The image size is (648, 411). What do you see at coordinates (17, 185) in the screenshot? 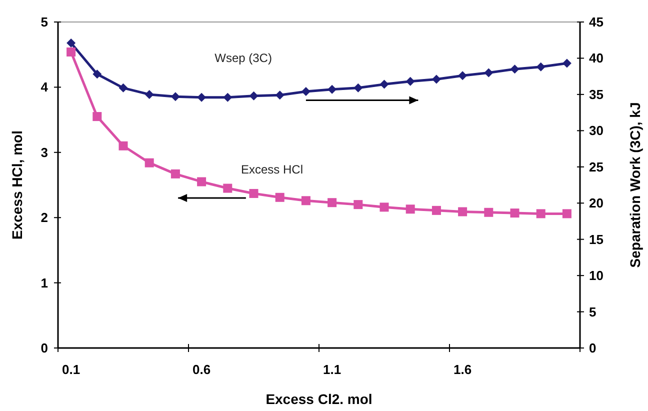
I see `y-axis-title: Excess HCl, mol` at bounding box center [17, 185].